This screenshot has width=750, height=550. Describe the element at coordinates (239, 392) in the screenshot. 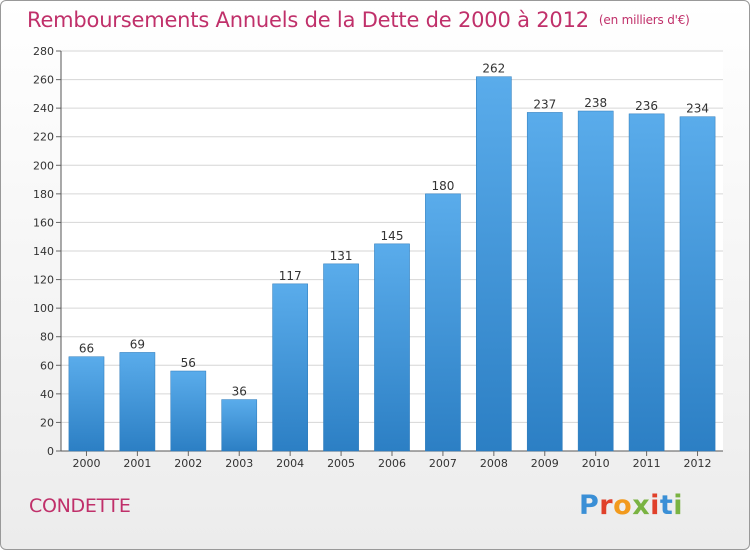

I see `bar-value-label: 36` at that location.